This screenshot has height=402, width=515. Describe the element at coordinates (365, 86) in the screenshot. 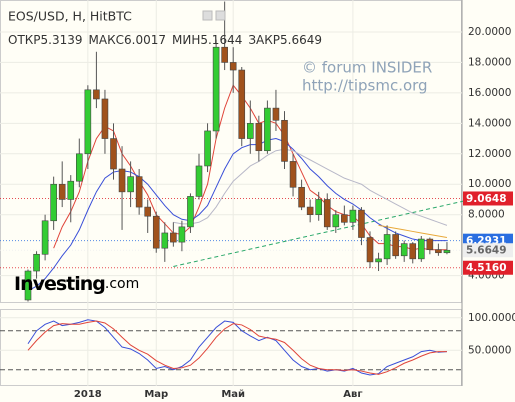

I see `watermark: http://tipsmc.org` at that location.